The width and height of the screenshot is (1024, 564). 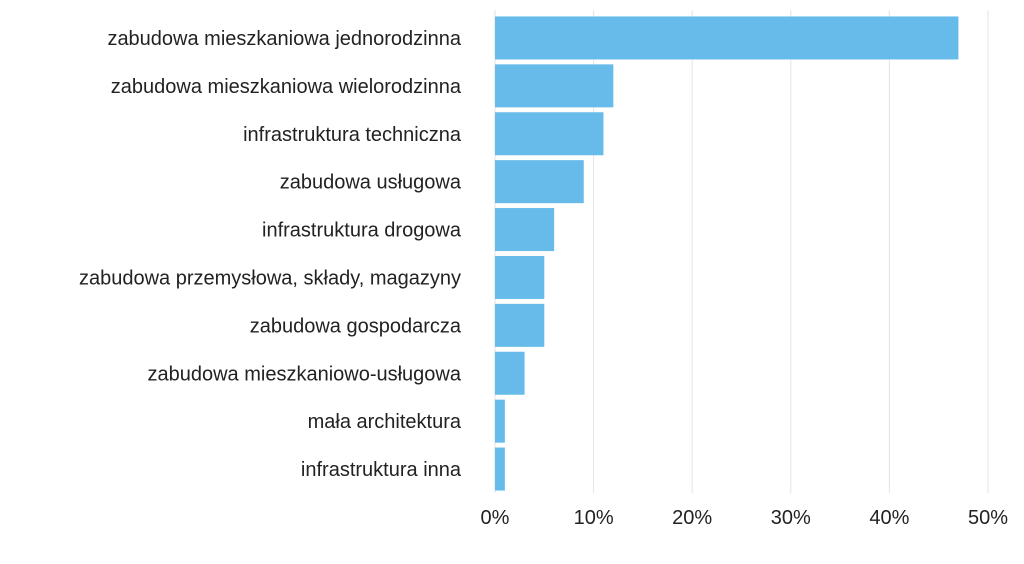 I want to click on category-label: zabudowa mieszkaniowo-usługowa, so click(x=304, y=374).